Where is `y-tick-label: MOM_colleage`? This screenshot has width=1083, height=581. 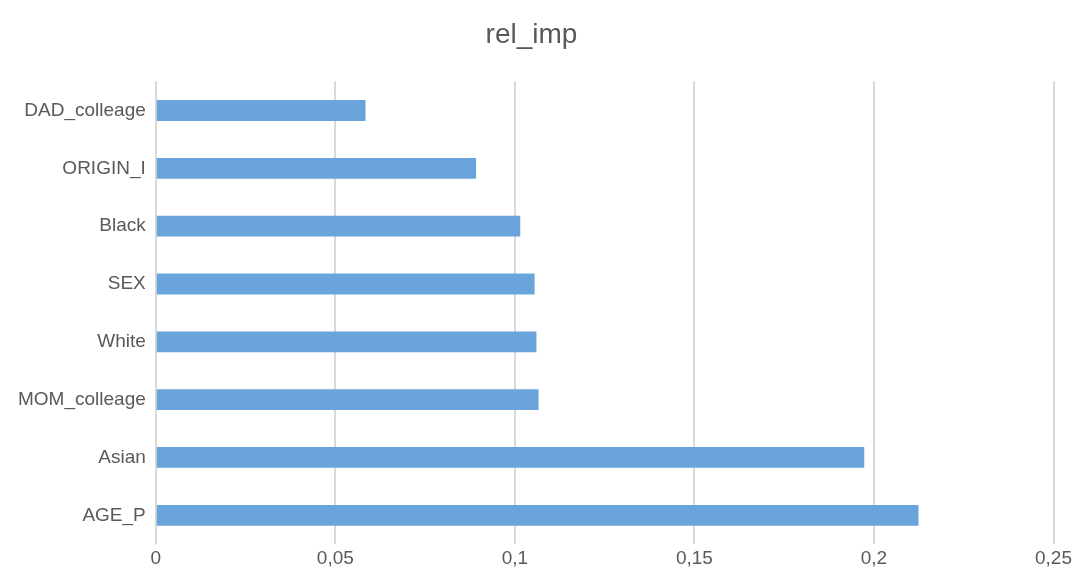 y-tick-label: MOM_colleage is located at coordinates (82, 398).